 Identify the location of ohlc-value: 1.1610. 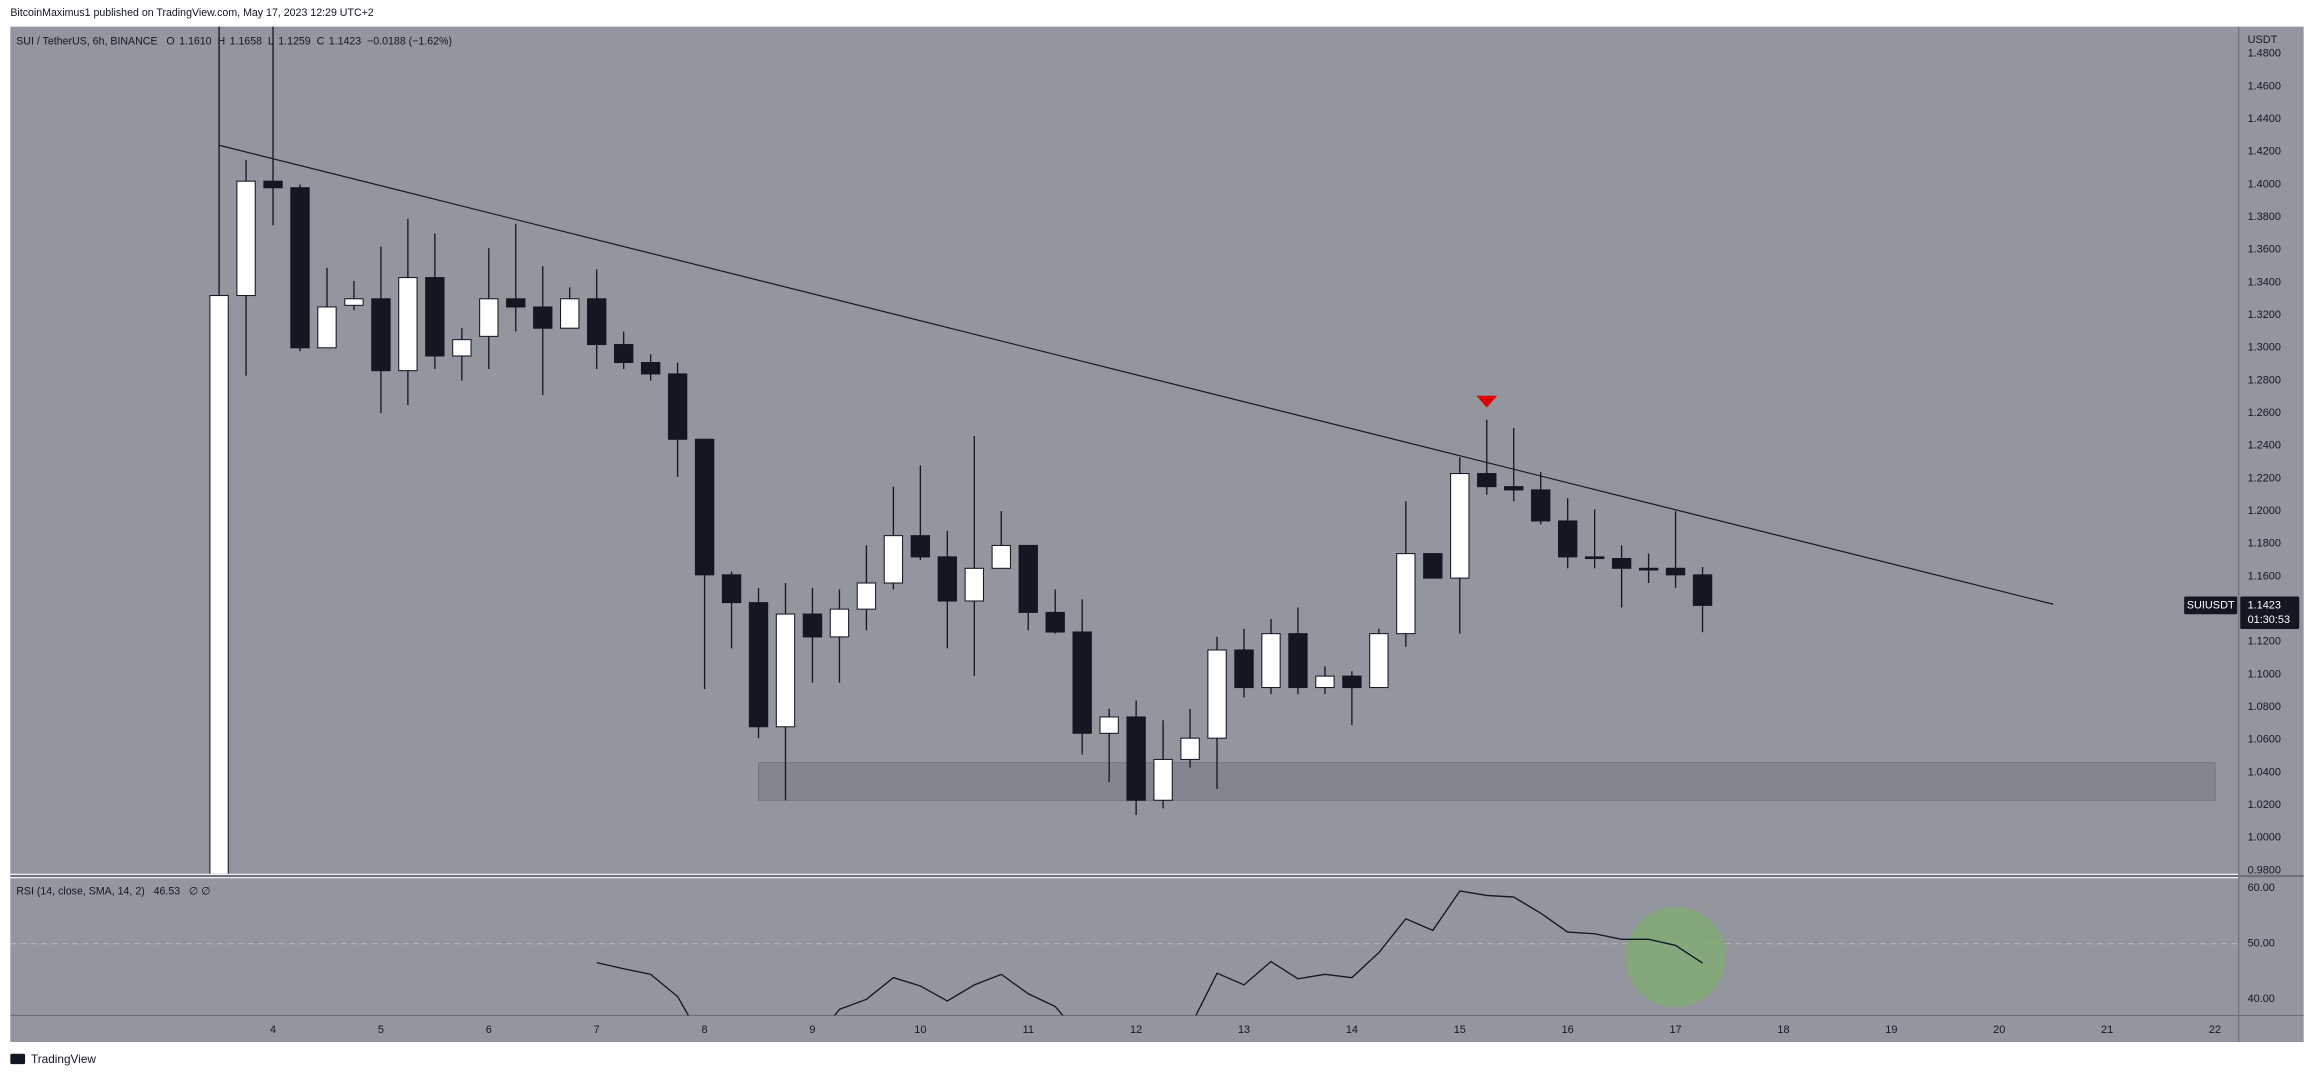
(195, 41).